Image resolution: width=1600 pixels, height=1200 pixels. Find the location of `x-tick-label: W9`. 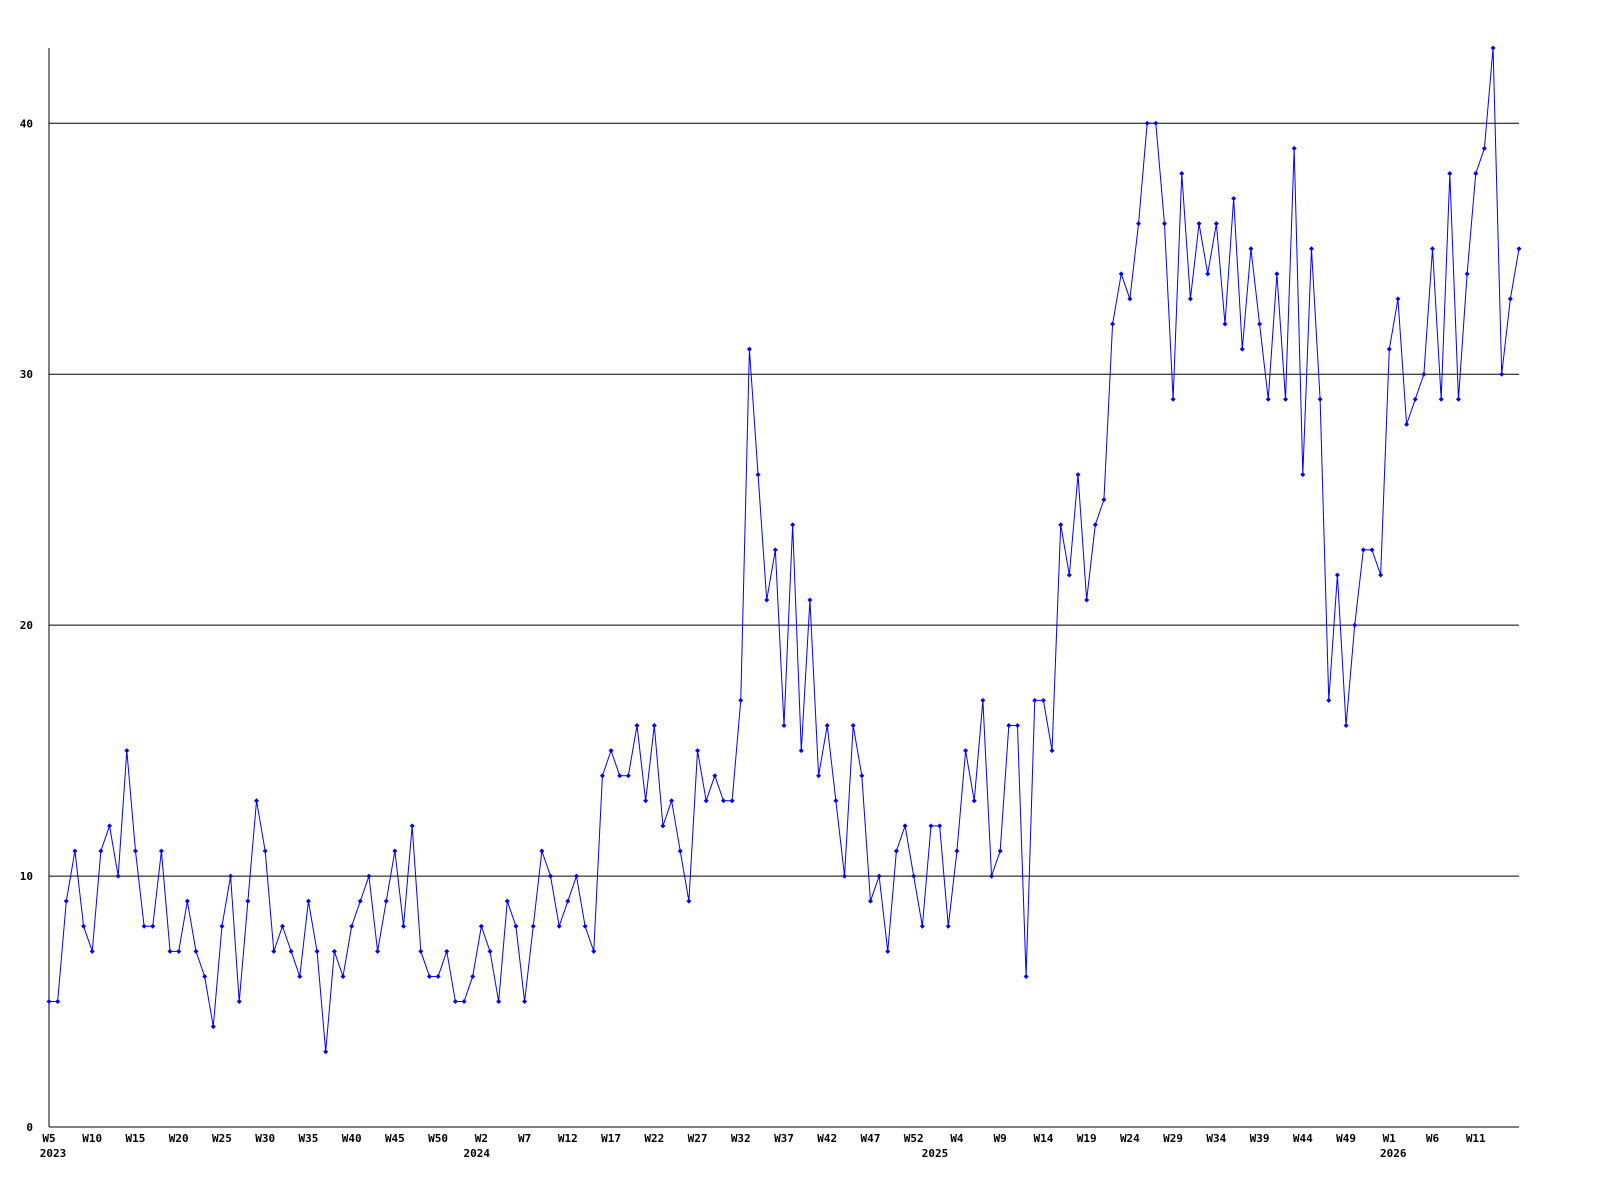

x-tick-label: W9 is located at coordinates (1000, 1138).